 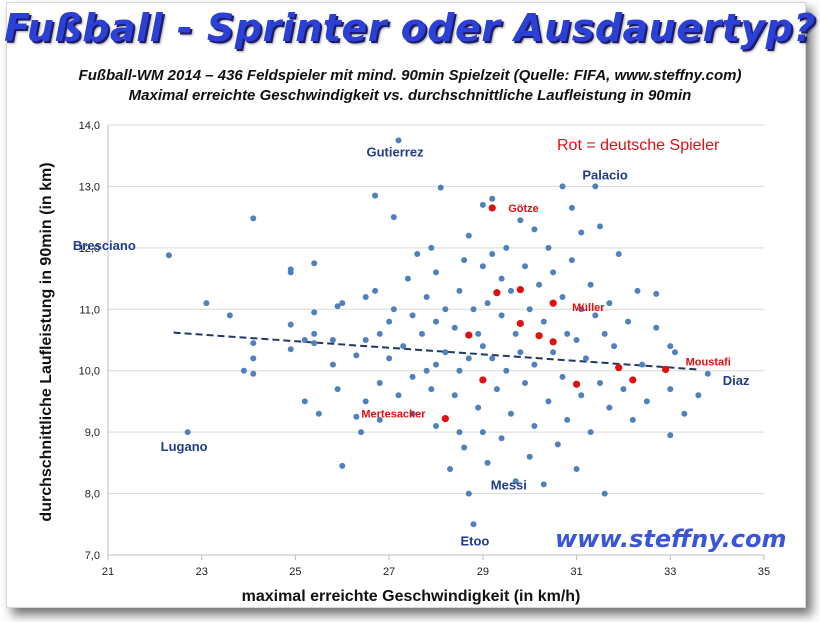 What do you see at coordinates (89, 249) in the screenshot?
I see `y-tick-label: 12,0` at bounding box center [89, 249].